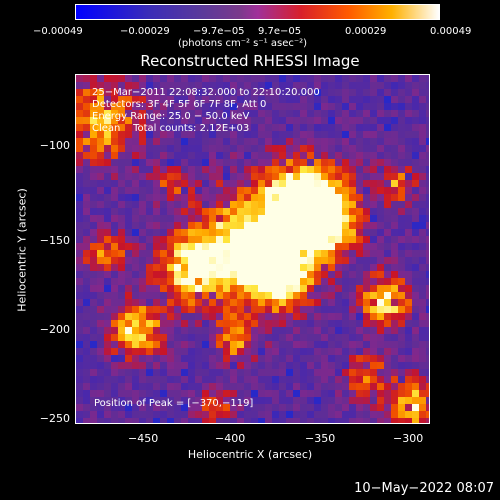 Image resolution: width=500 pixels, height=500 pixels. Describe the element at coordinates (280, 31) in the screenshot. I see `colorbar-tick: 9.7e−05` at that location.